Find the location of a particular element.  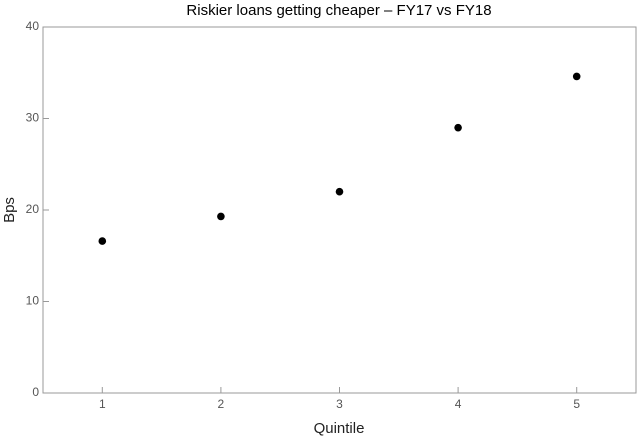

y-tick-label: 20 is located at coordinates (33, 209).